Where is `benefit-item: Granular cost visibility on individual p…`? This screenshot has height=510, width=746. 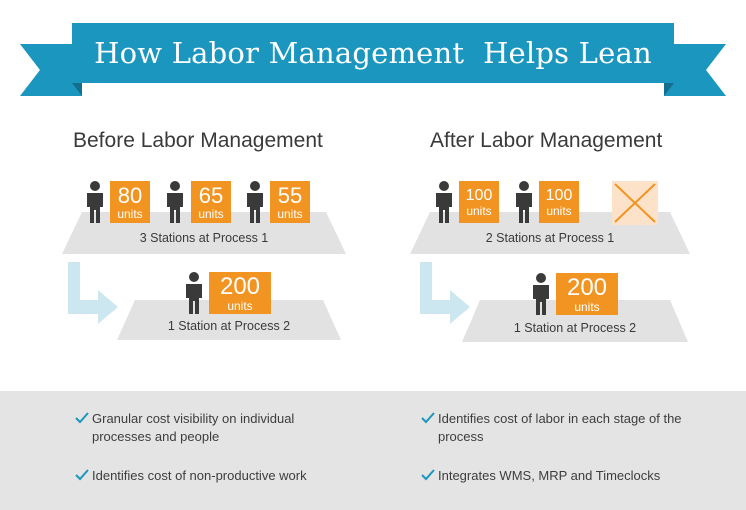
benefit-item: Granular cost visibility on individual p… is located at coordinates (215, 428).